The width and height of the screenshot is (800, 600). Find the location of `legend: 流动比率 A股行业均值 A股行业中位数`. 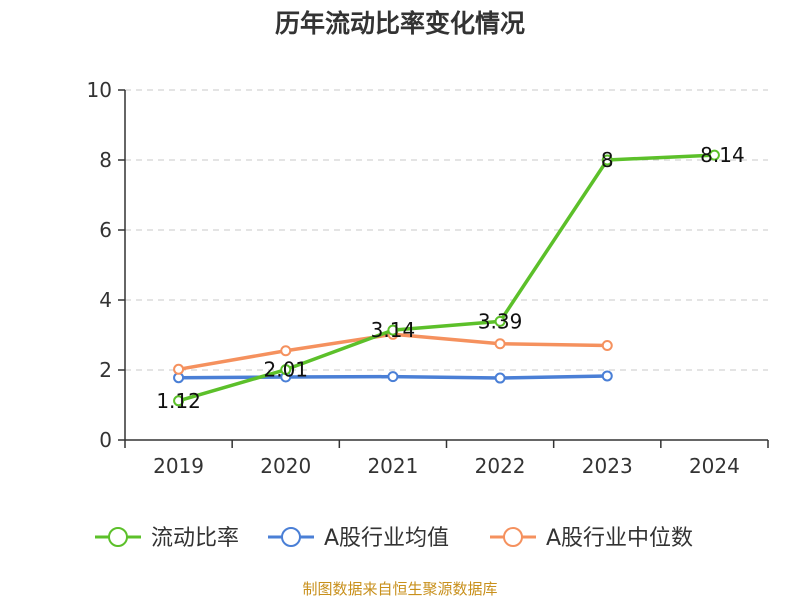

legend: 流动比率 A股行业均值 A股行业中位数 is located at coordinates (394, 538).